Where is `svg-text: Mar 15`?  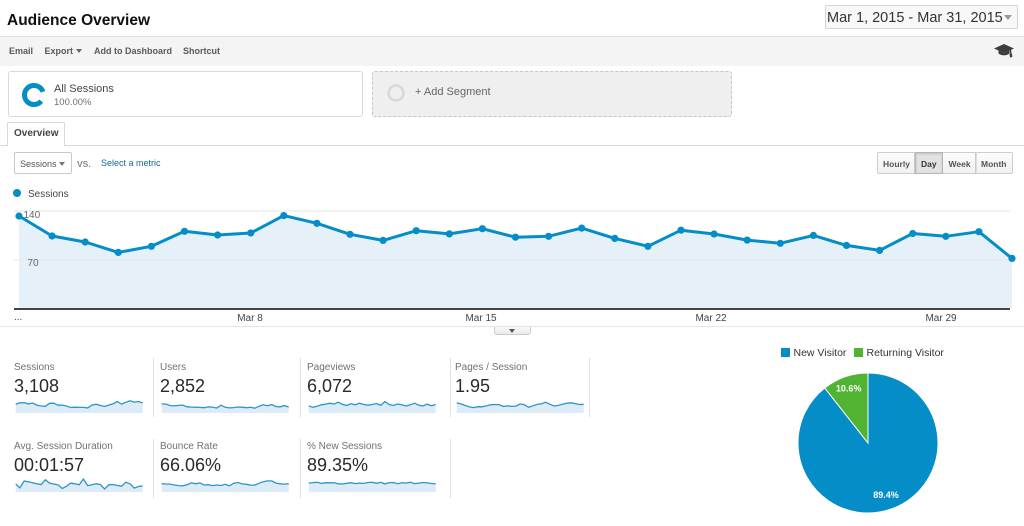 svg-text: Mar 15 is located at coordinates (481, 318).